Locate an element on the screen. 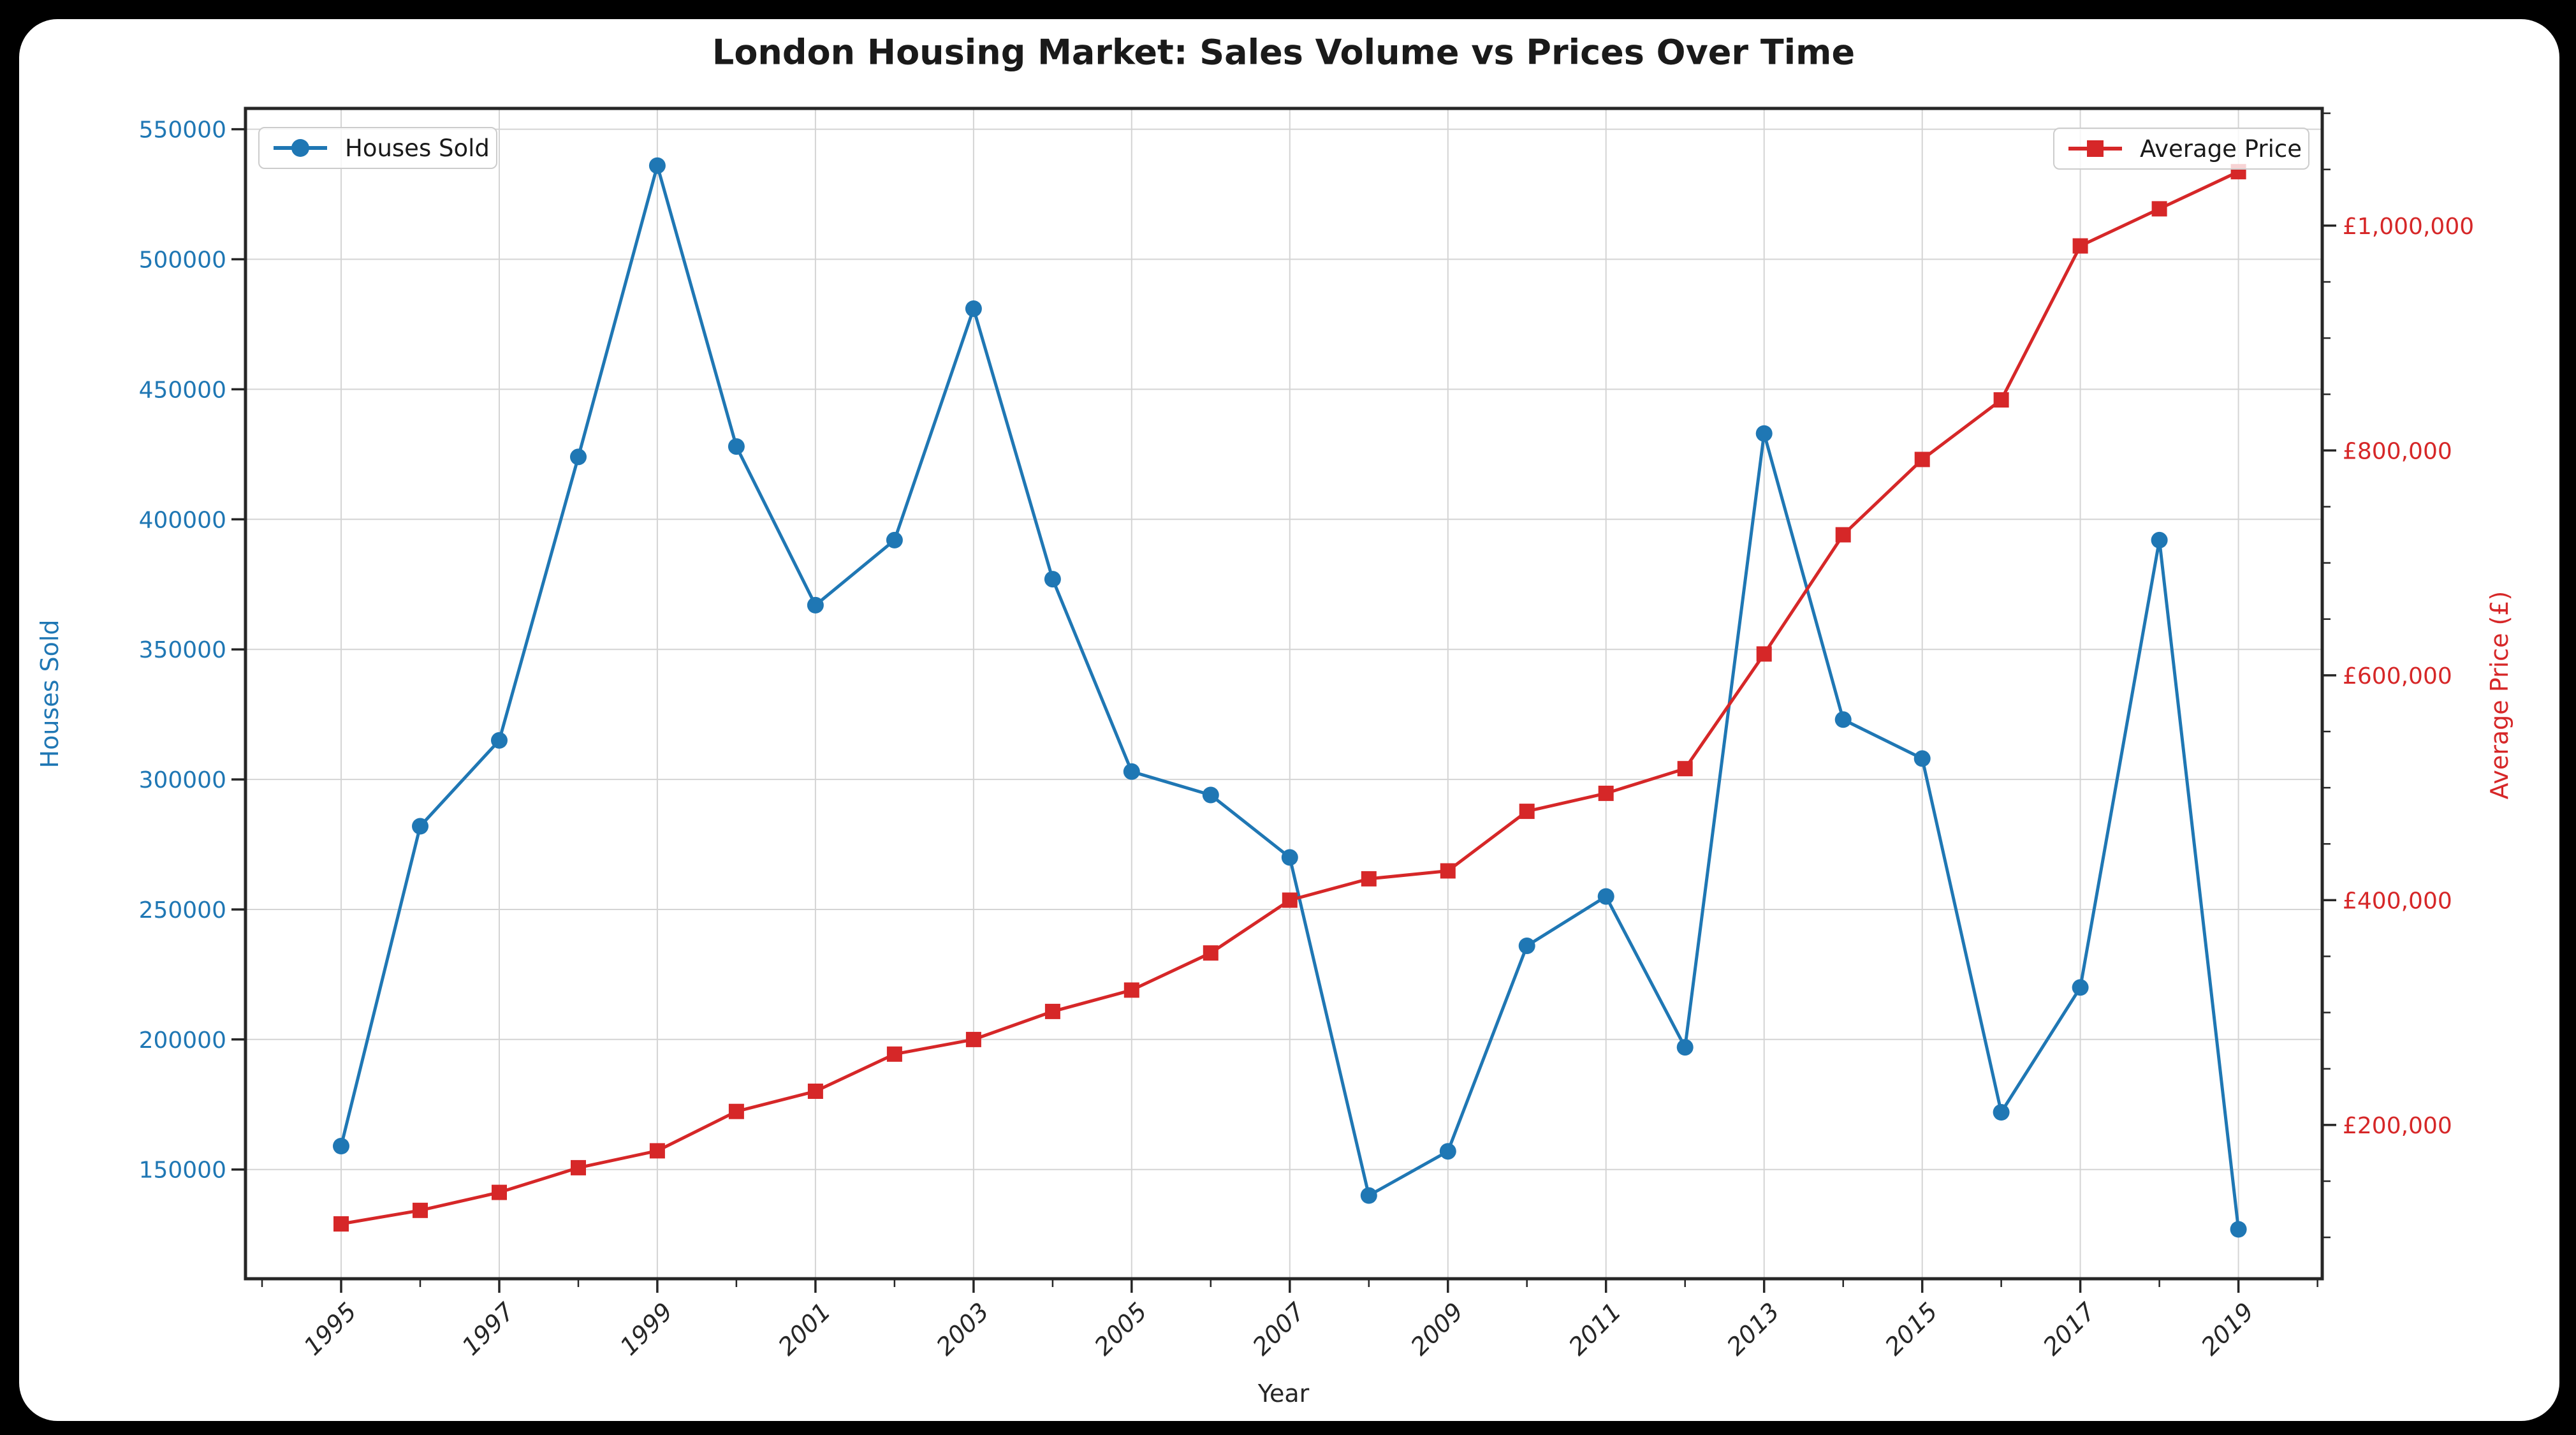 The width and height of the screenshot is (2576, 1435). svg-text: 2007 is located at coordinates (1279, 1329).